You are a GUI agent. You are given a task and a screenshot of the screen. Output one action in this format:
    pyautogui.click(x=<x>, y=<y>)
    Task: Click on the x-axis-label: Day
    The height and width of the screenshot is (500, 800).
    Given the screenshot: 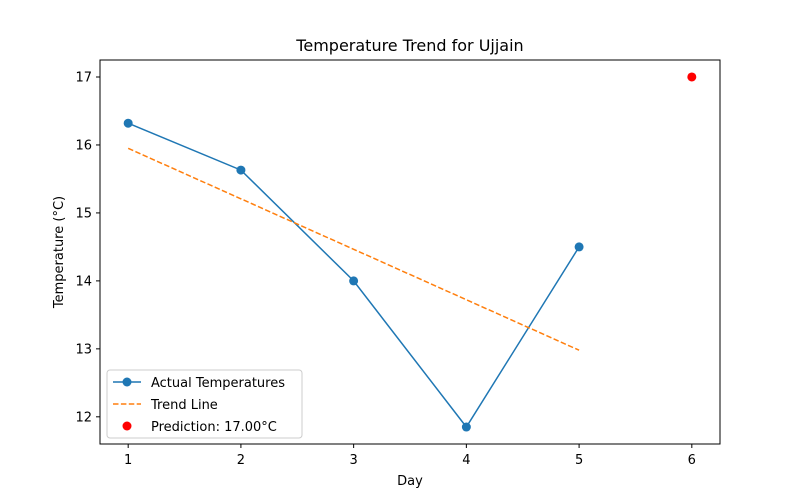 What is the action you would take?
    pyautogui.click(x=410, y=481)
    